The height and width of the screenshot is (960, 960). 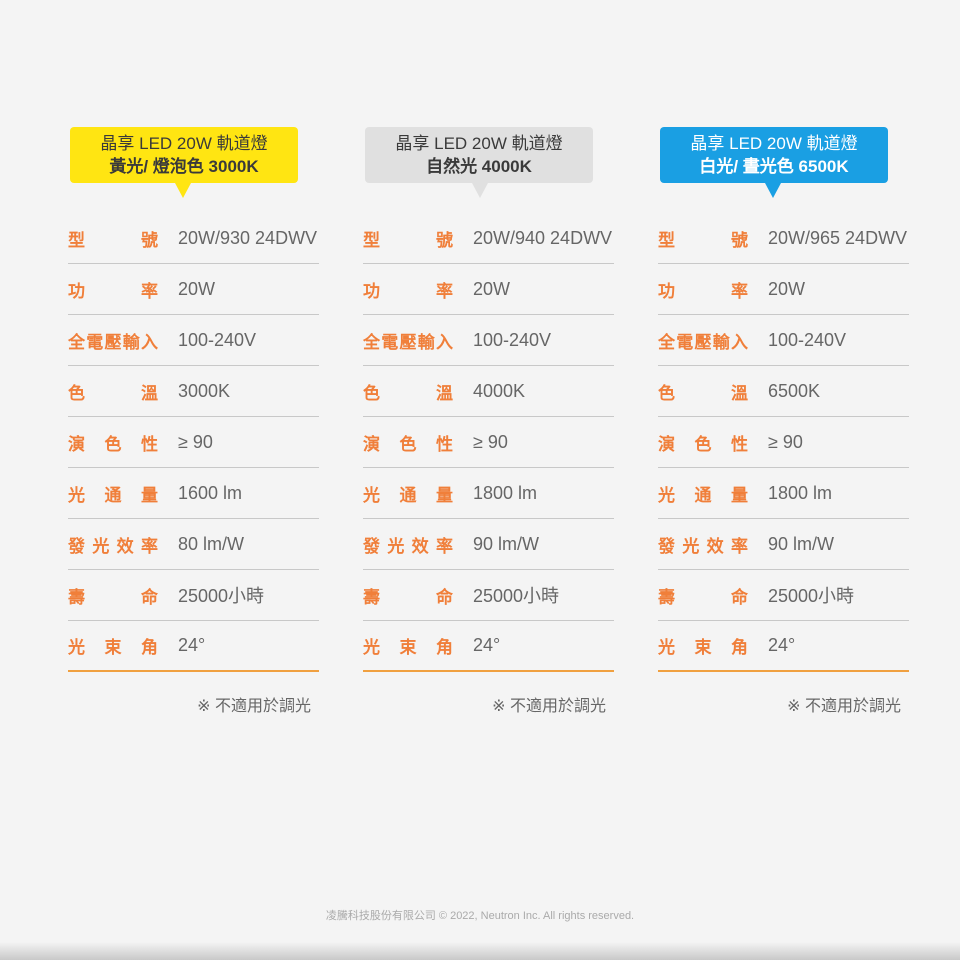 I want to click on spec-value: 4000K, so click(x=499, y=390).